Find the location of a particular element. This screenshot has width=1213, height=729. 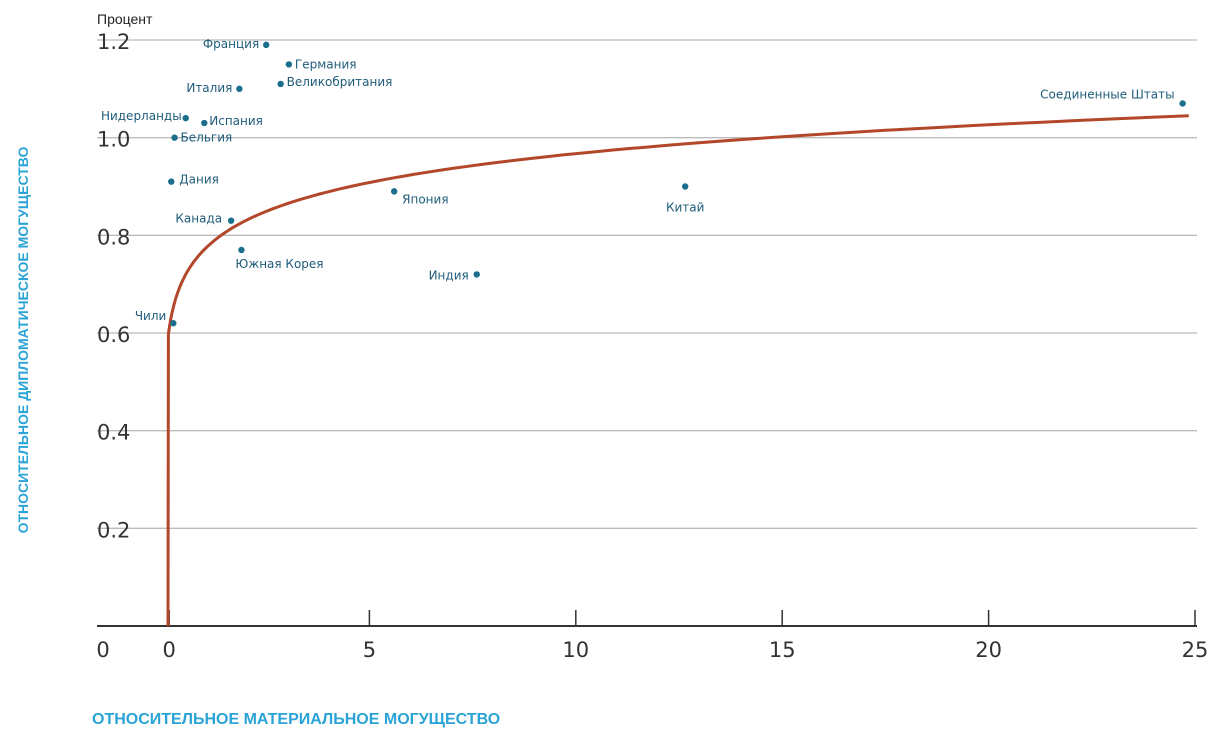

point-label: Нидерланды is located at coordinates (141, 116).